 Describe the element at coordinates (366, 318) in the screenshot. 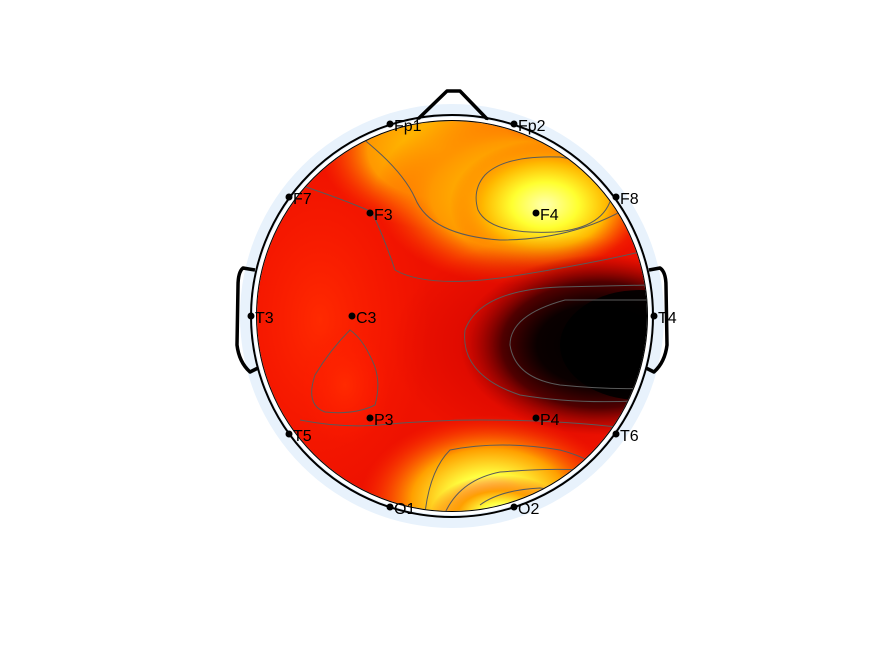

I see `electrode-label: C3` at that location.